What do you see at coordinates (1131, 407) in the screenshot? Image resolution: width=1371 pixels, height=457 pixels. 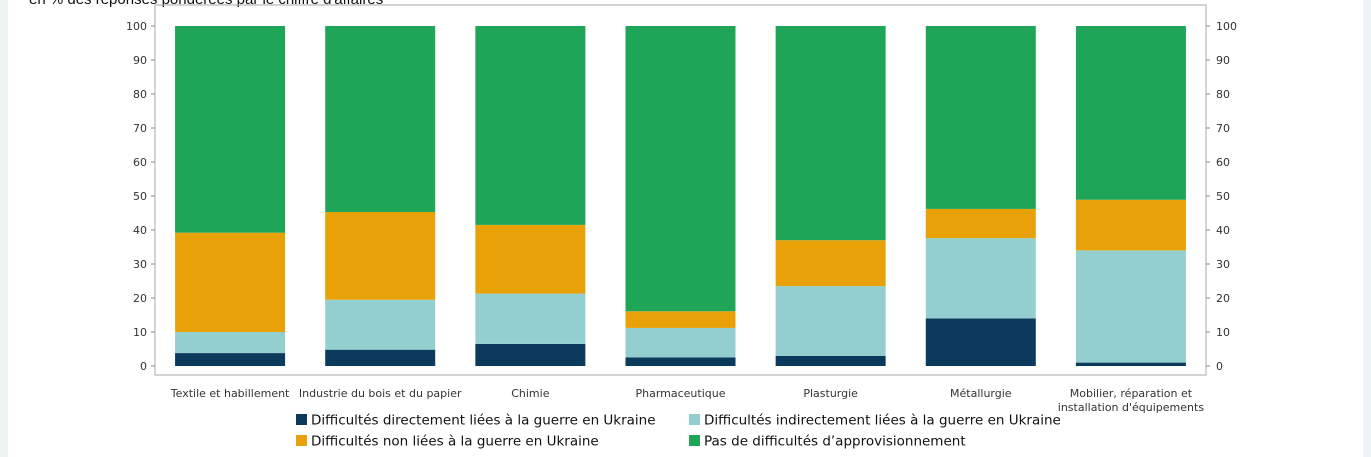 I see `x-tick-label: installation d'équipements` at bounding box center [1131, 407].